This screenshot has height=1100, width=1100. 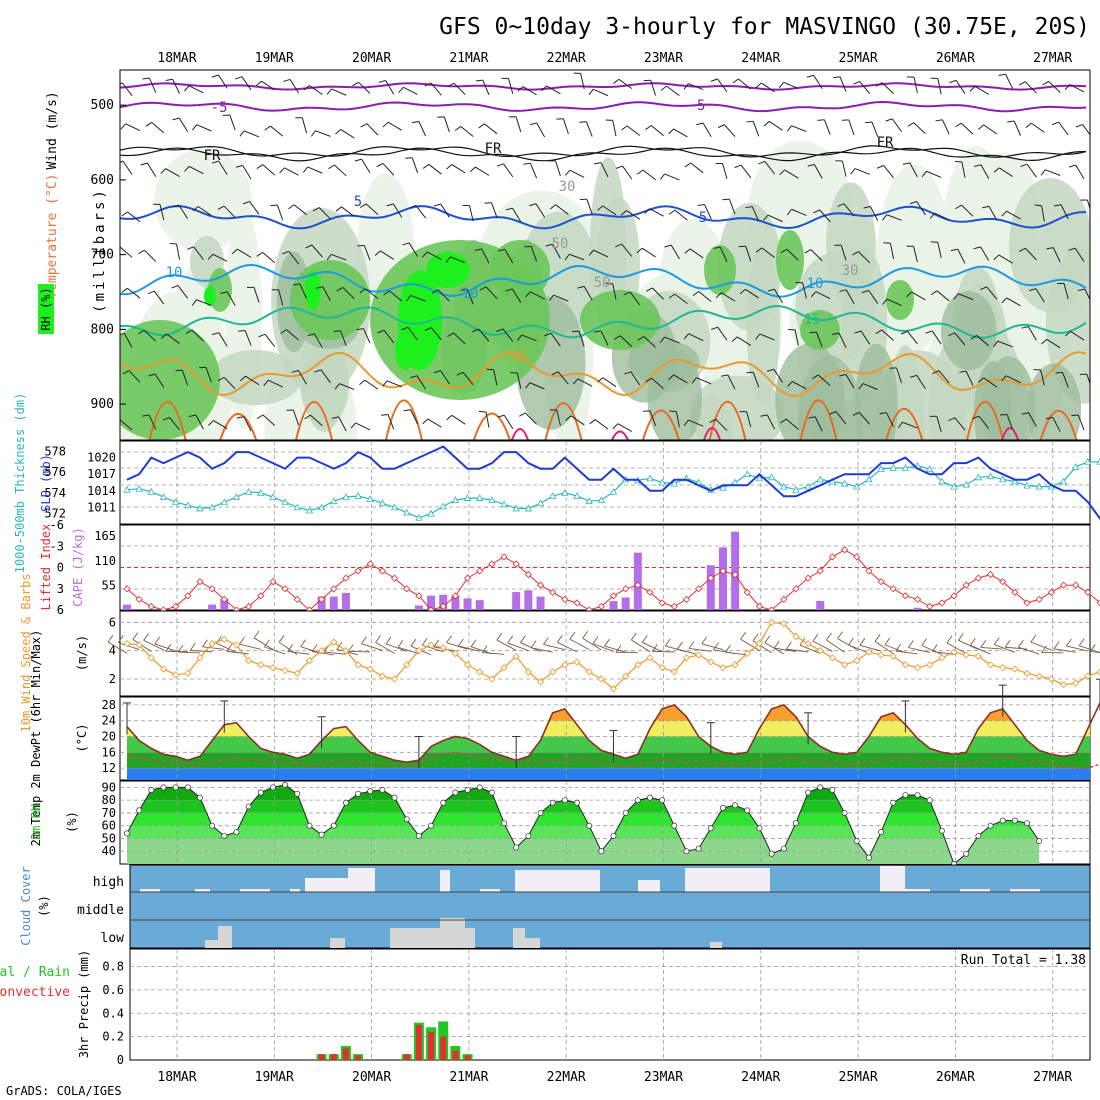 What do you see at coordinates (55, 472) in the screenshot?
I see `thickness-tick-label: 576` at bounding box center [55, 472].